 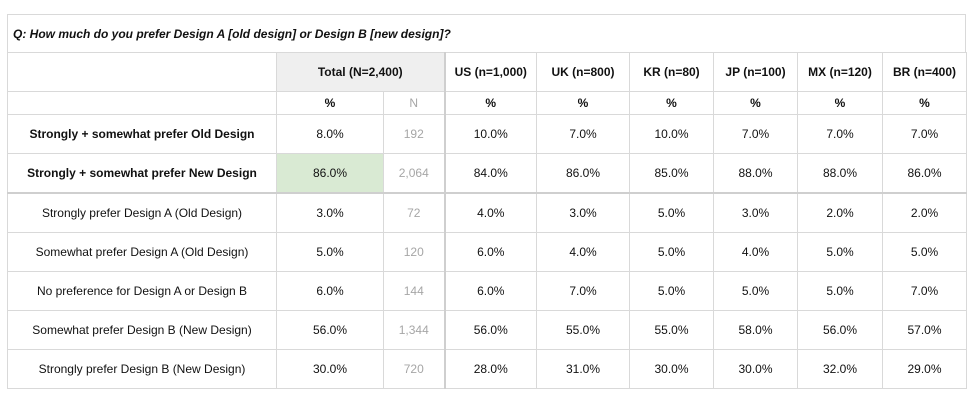 I want to click on row-label: Strongly + somewhat prefer New Design, so click(x=142, y=173).